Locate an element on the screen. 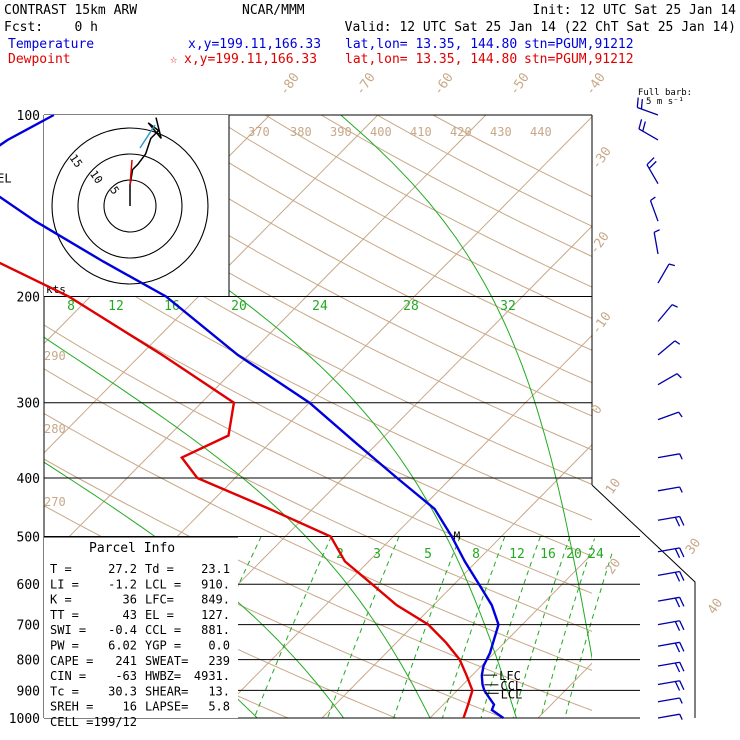 The height and width of the screenshot is (740, 740). init-time: Init: 12 UTC Sat 25 Jan 14 is located at coordinates (635, 10).